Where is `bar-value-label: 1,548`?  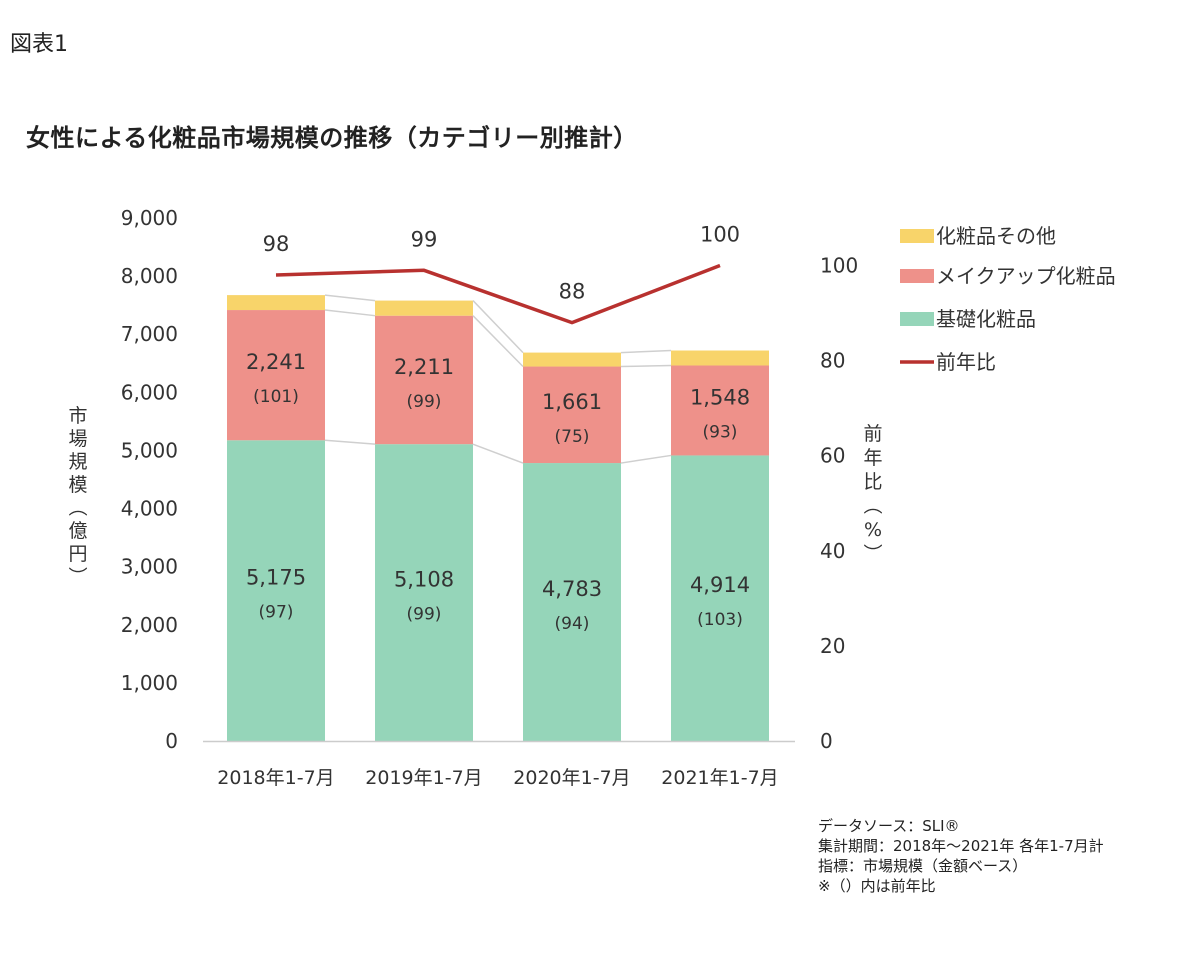
bar-value-label: 1,548 is located at coordinates (720, 397).